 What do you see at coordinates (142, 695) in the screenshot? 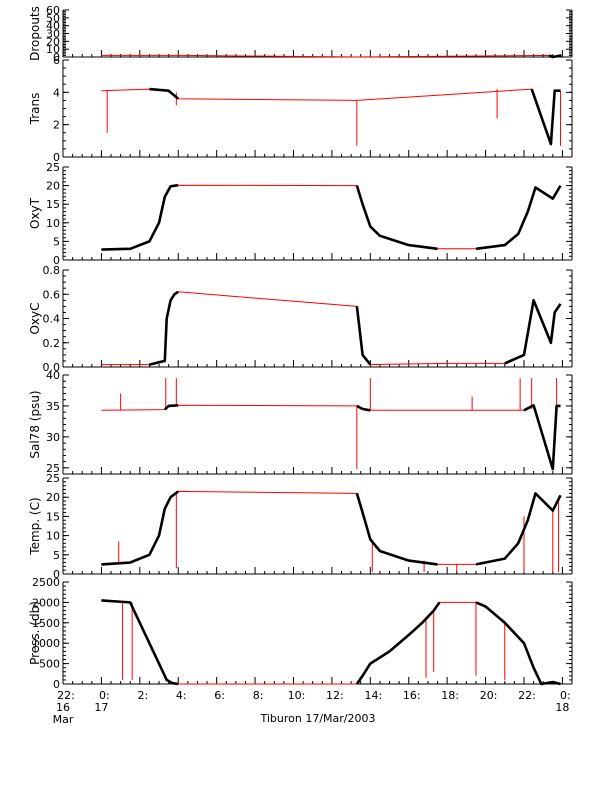
I see `x-tick-label: 2:` at bounding box center [142, 695].